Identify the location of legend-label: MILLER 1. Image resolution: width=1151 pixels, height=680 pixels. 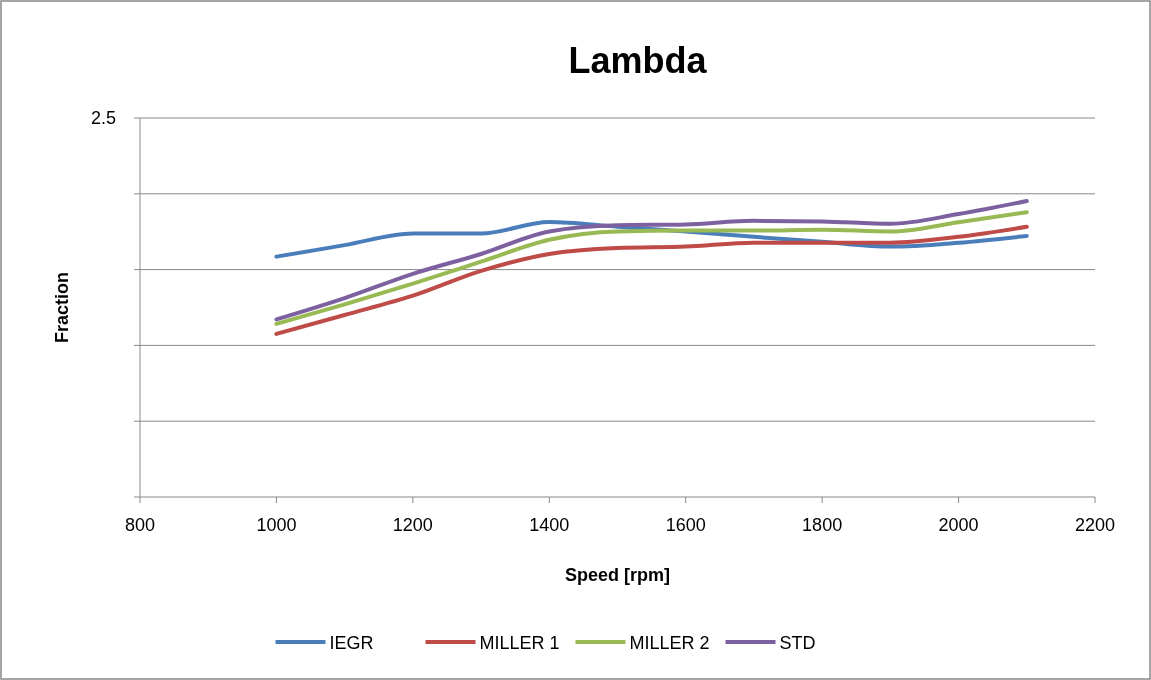
(519, 643).